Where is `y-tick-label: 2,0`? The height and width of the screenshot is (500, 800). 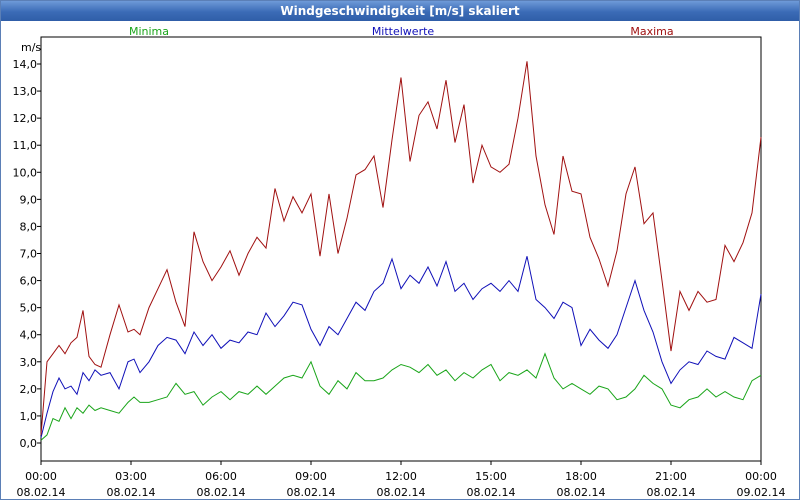 y-tick-label: 2,0 is located at coordinates (29, 389).